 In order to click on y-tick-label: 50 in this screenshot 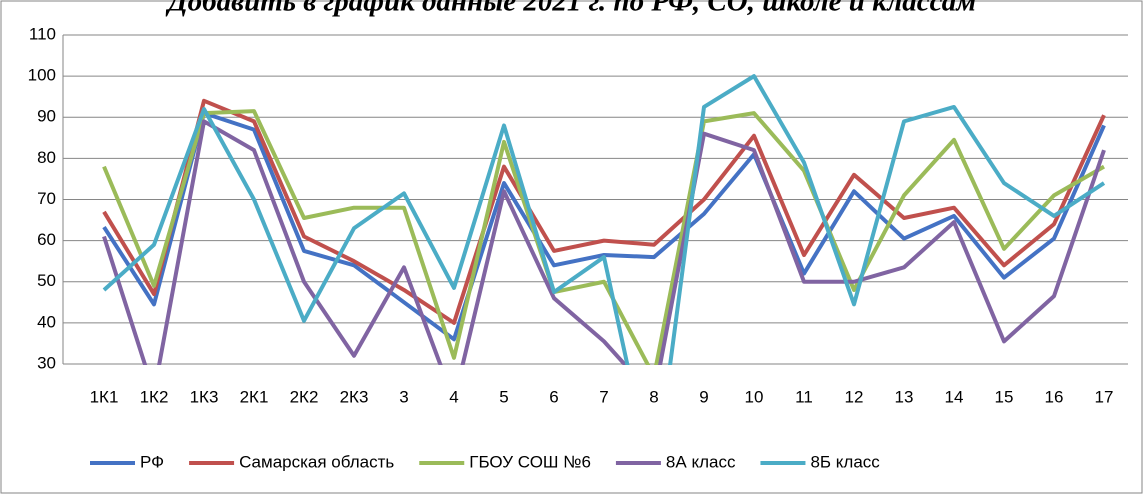, I will do `click(46, 280)`.